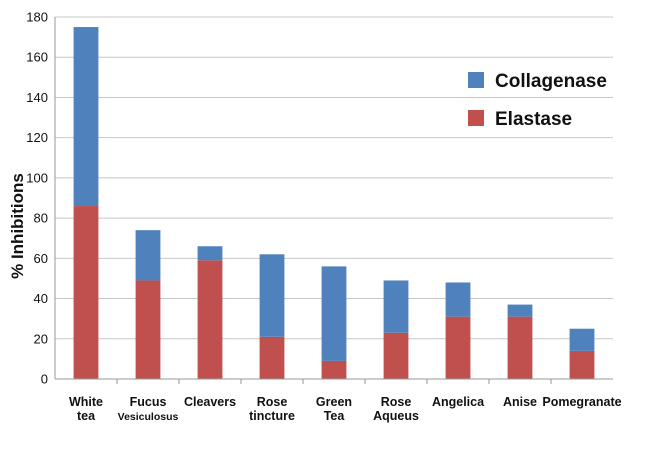 Image resolution: width=645 pixels, height=458 pixels. I want to click on y-tick-label: 0, so click(44, 379).